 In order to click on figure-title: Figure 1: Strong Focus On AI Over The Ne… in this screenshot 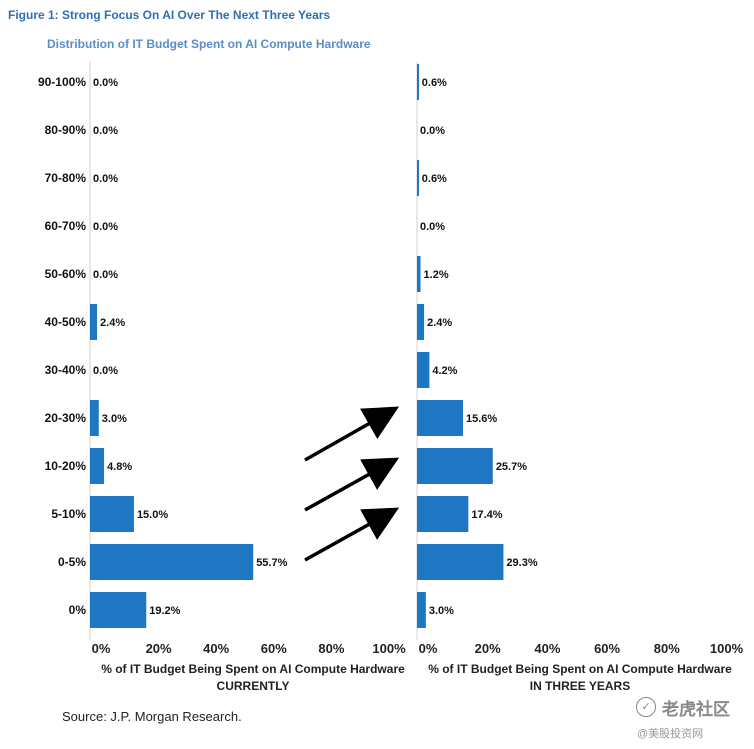, I will do `click(169, 15)`.